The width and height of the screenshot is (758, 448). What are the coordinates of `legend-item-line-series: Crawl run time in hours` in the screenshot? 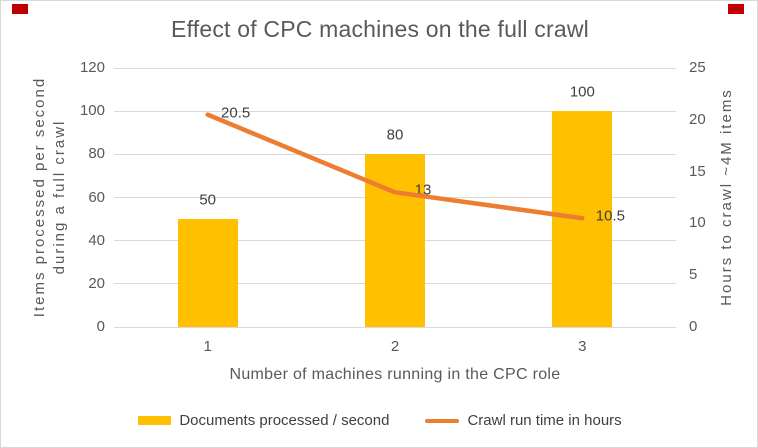 It's located at (523, 420).